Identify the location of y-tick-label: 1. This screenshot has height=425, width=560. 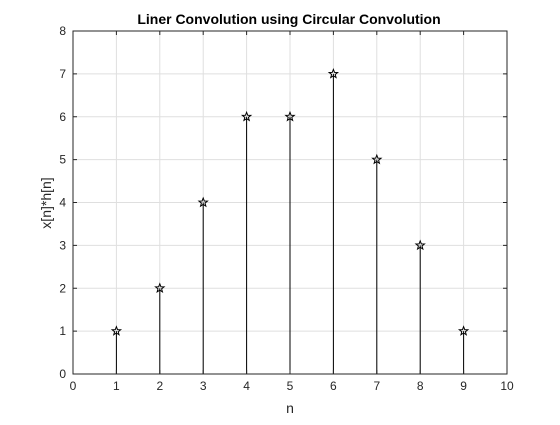
(62, 331).